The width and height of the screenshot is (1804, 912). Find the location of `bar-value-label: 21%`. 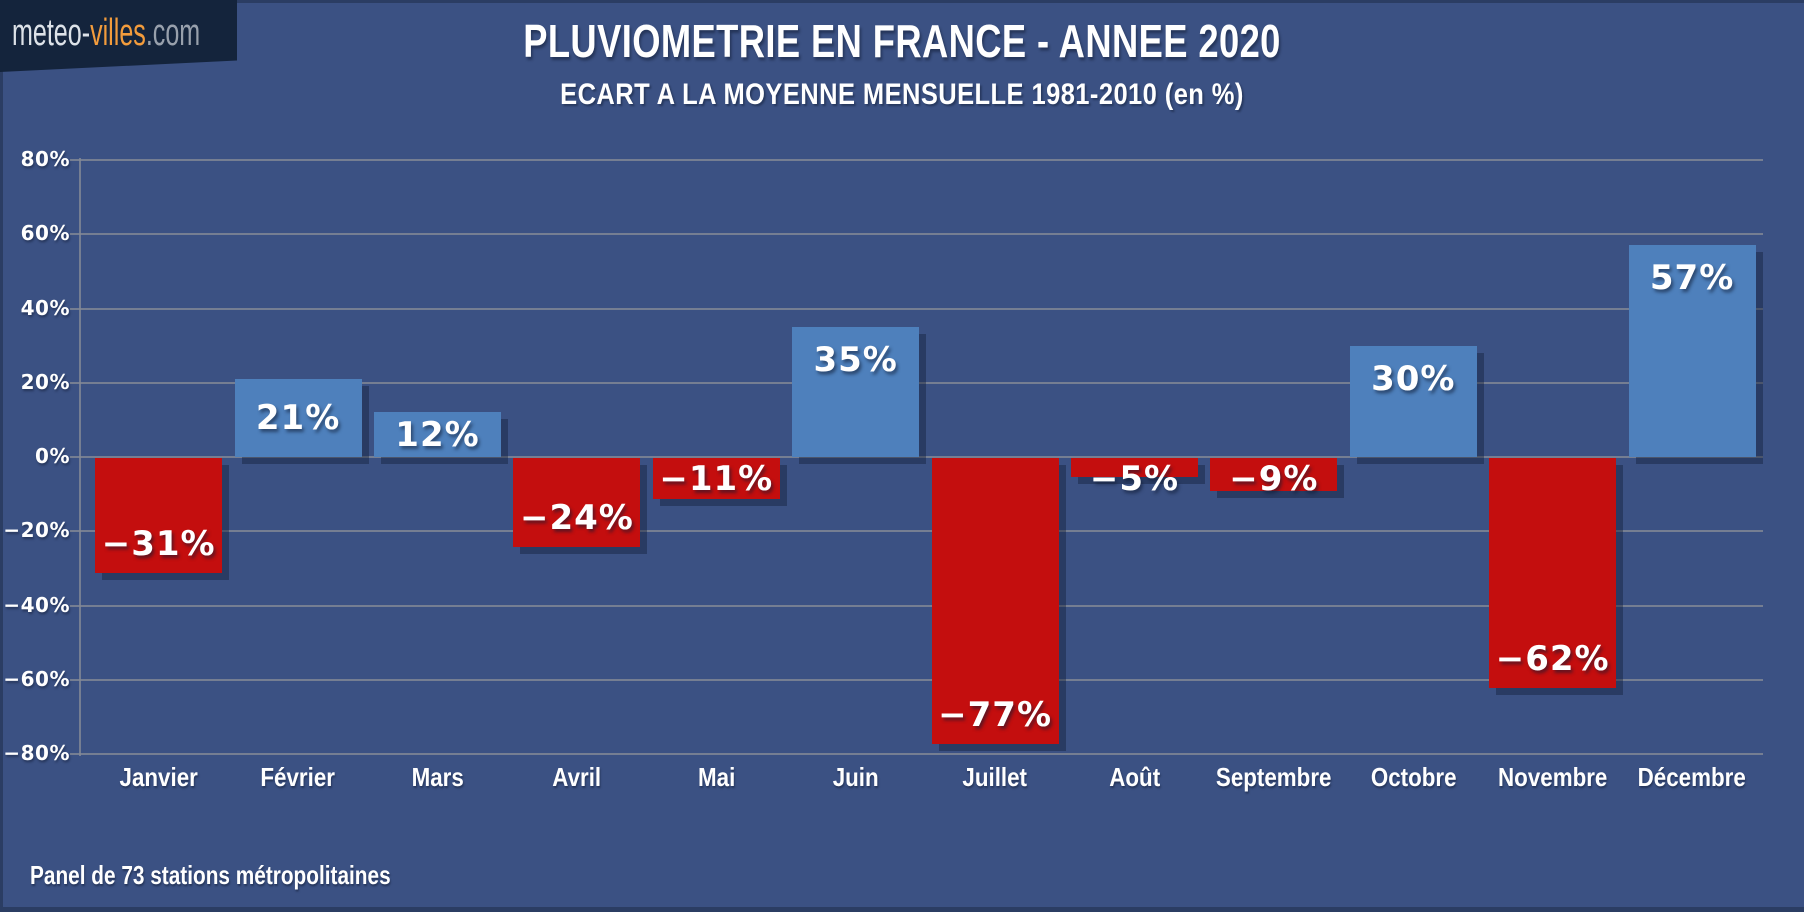

bar-value-label: 21% is located at coordinates (298, 418).